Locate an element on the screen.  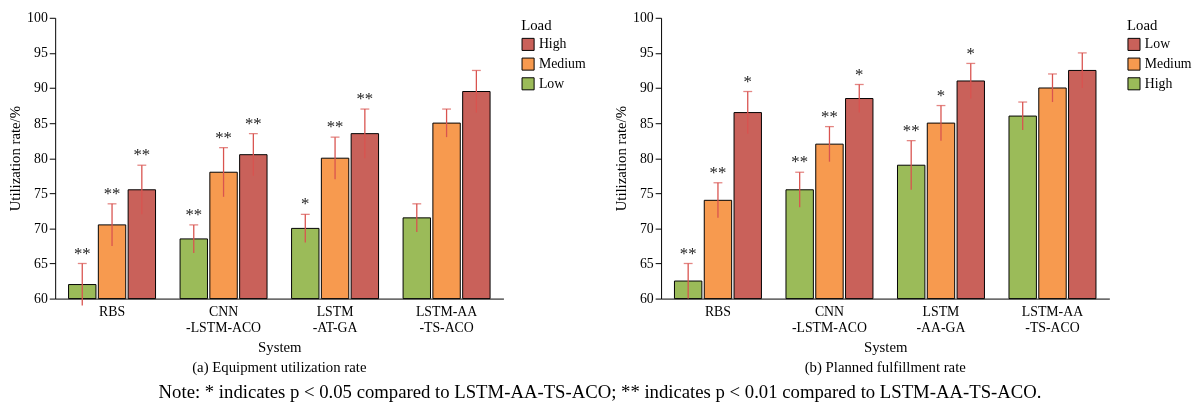
x-tick-label: LSTM -AA-GA is located at coordinates (941, 319).